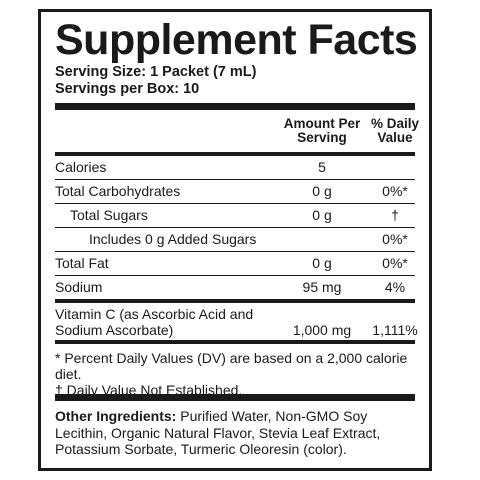  What do you see at coordinates (235, 215) in the screenshot?
I see `table-row-total-sugars: Total Sugars 0 g †` at bounding box center [235, 215].